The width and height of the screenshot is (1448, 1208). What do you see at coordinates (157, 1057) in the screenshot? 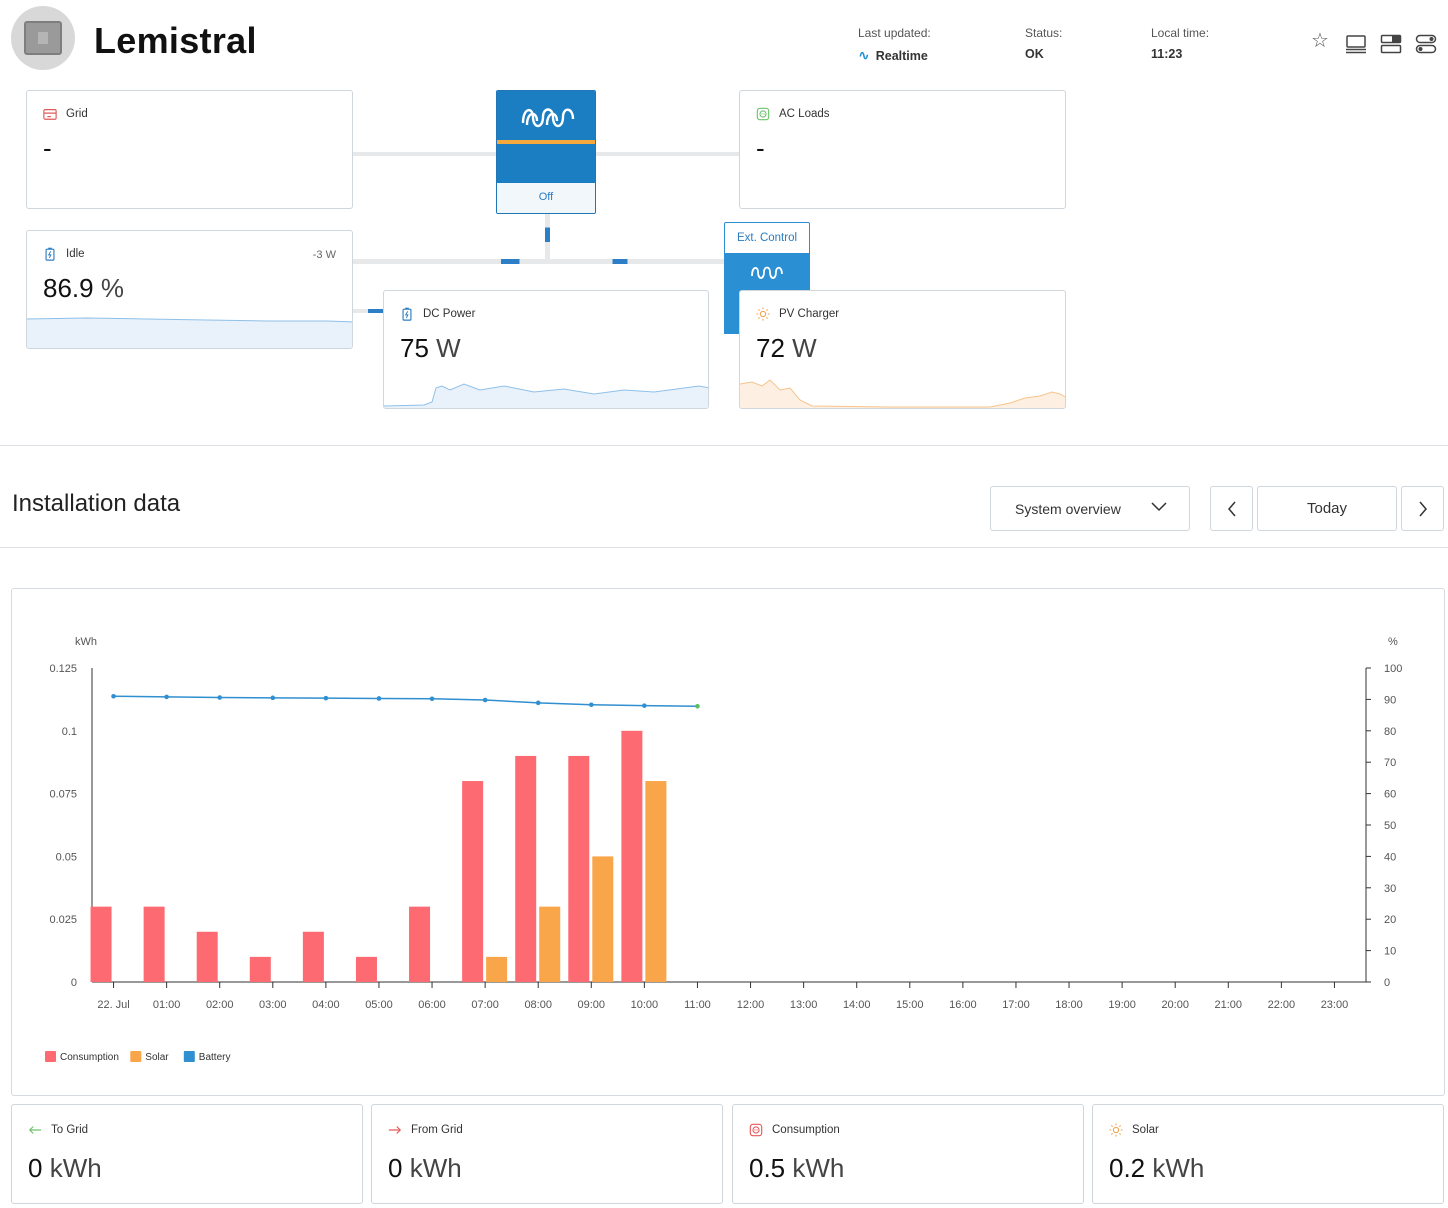
I see `legend-label-solar: Solar` at bounding box center [157, 1057].